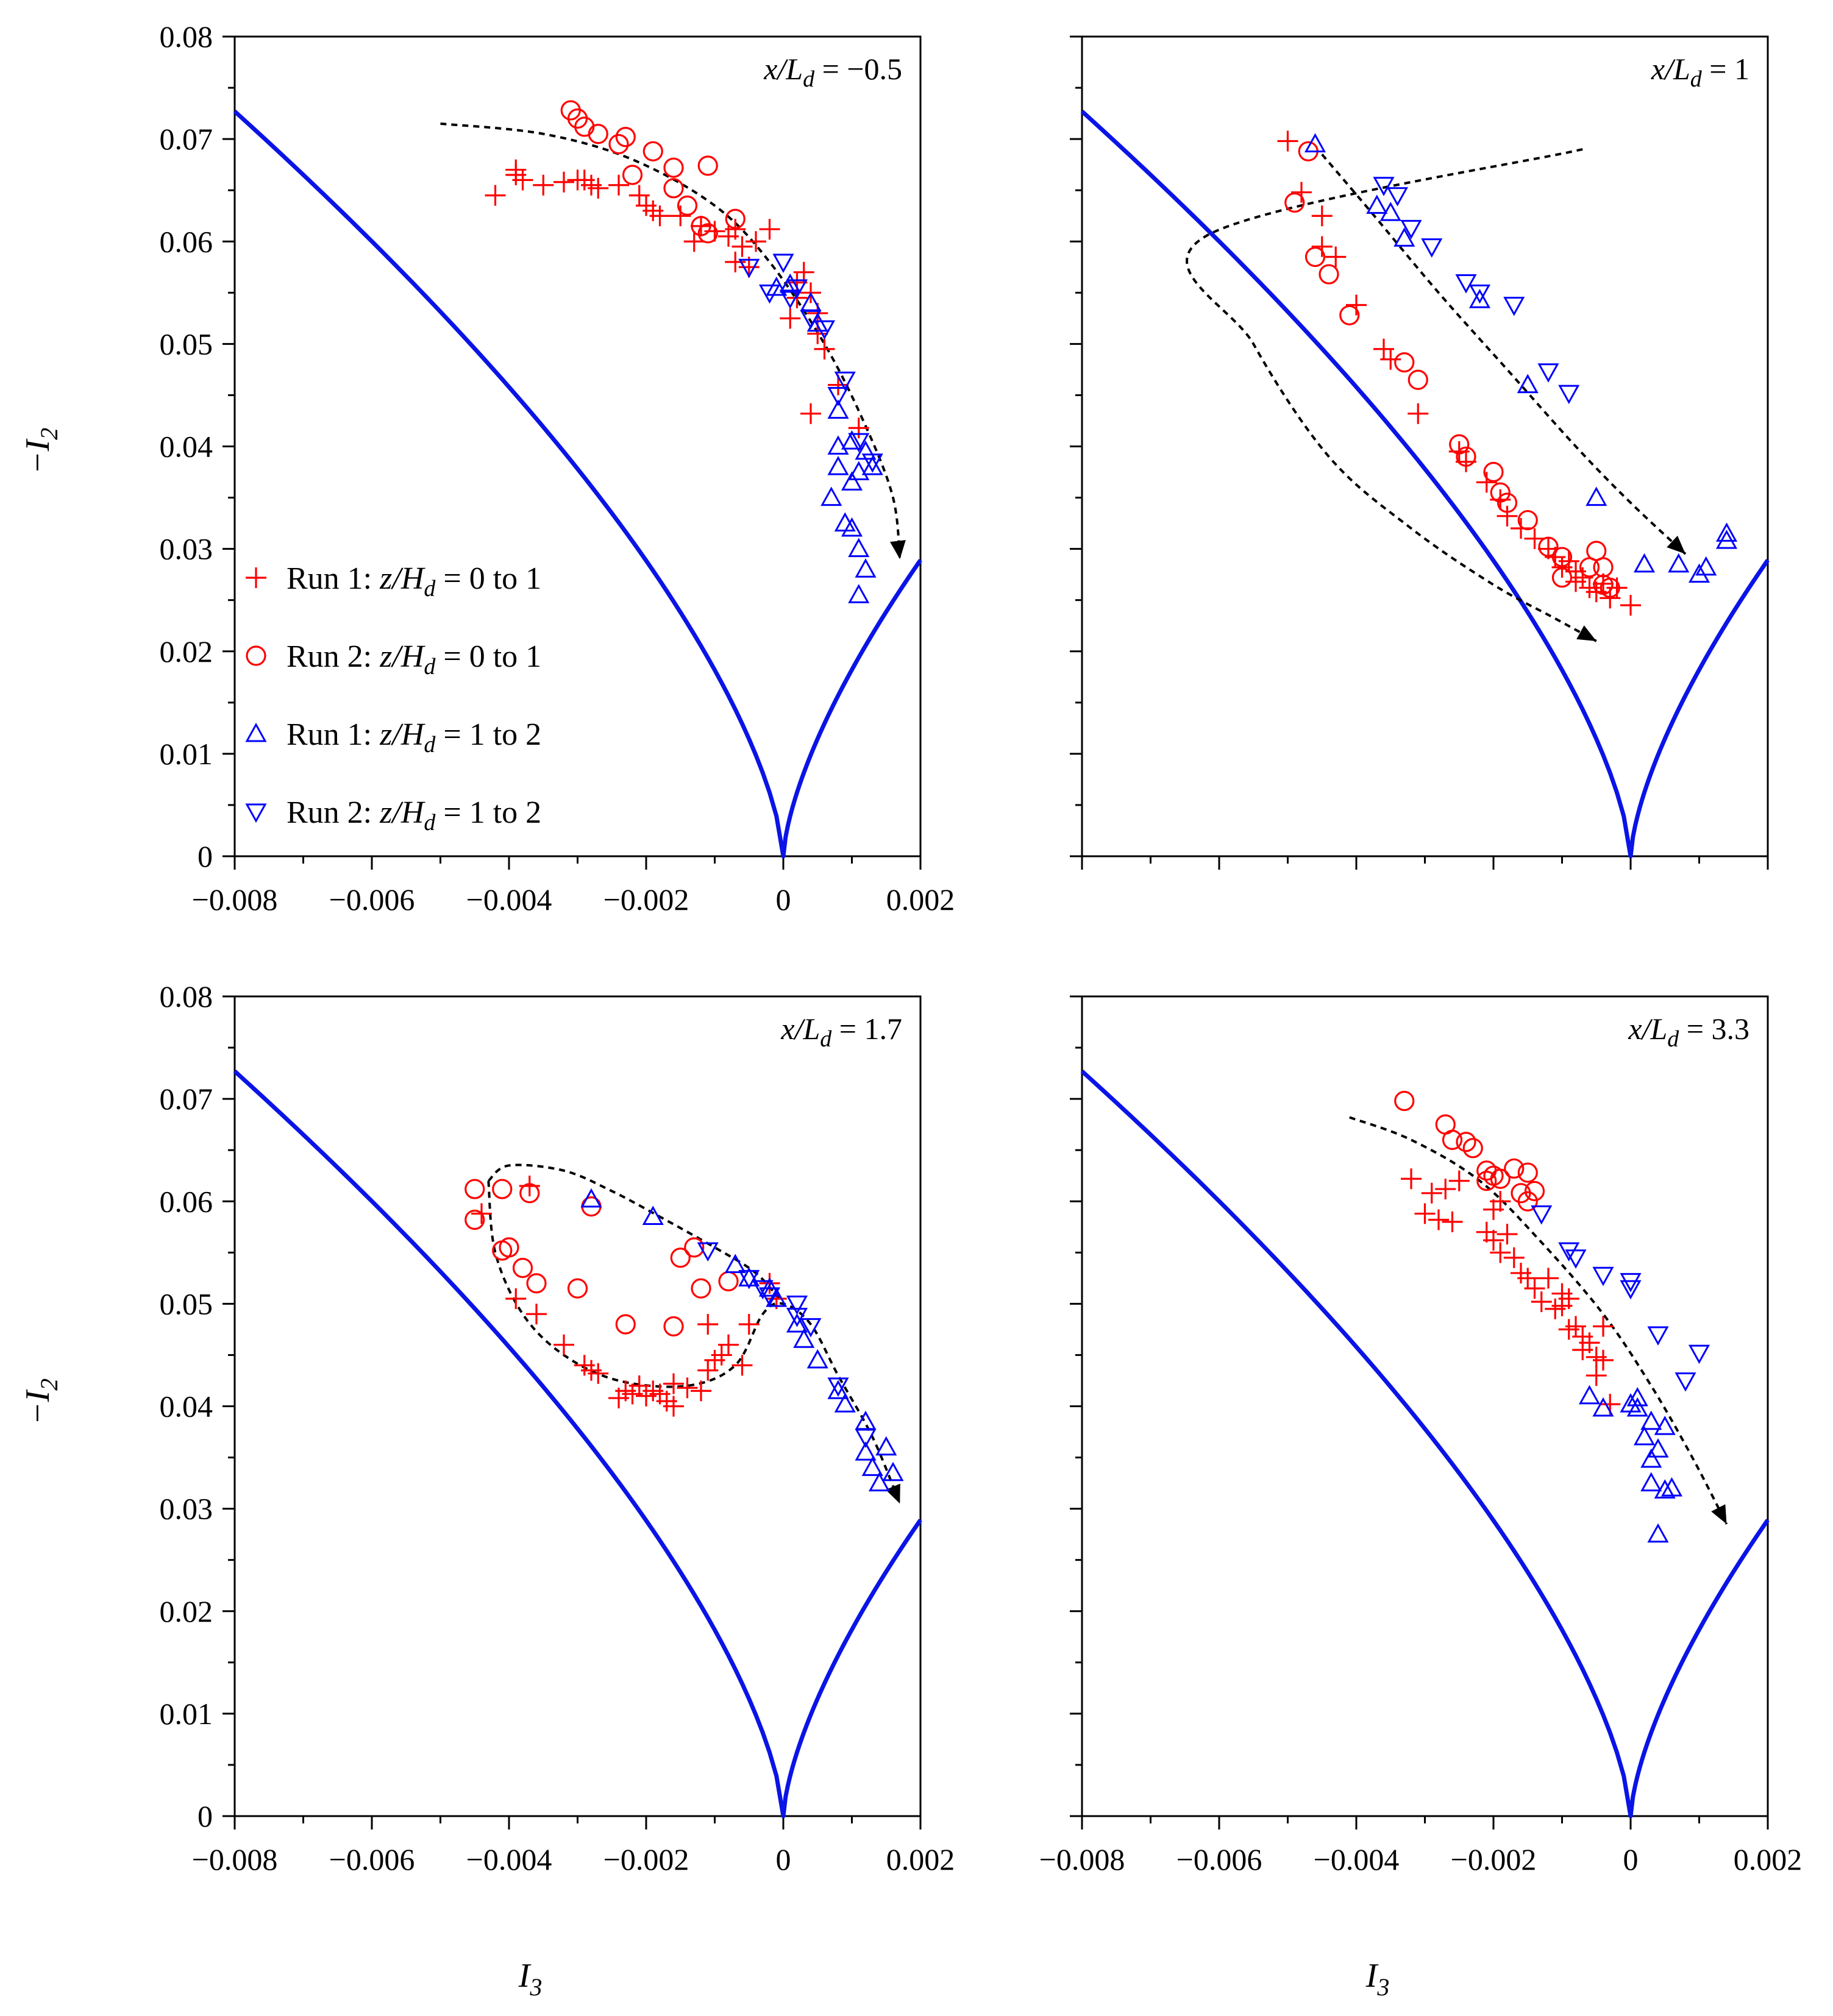 This screenshot has width=1833, height=2016. I want to click on y-tick-label: 0.01, so click(187, 754).